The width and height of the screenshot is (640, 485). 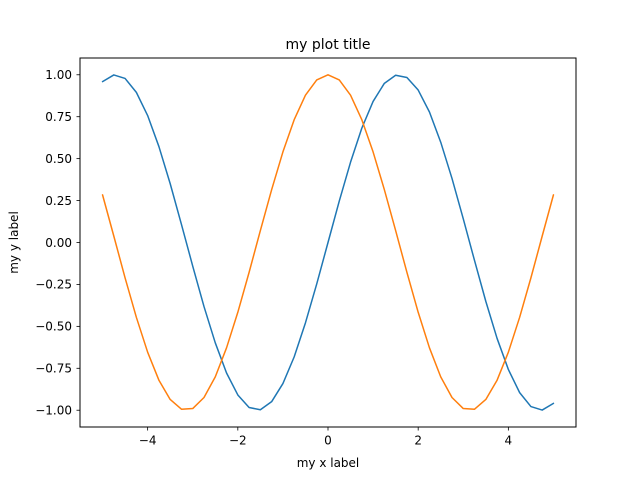 I want to click on y-tick-label: −0.25, so click(x=53, y=285).